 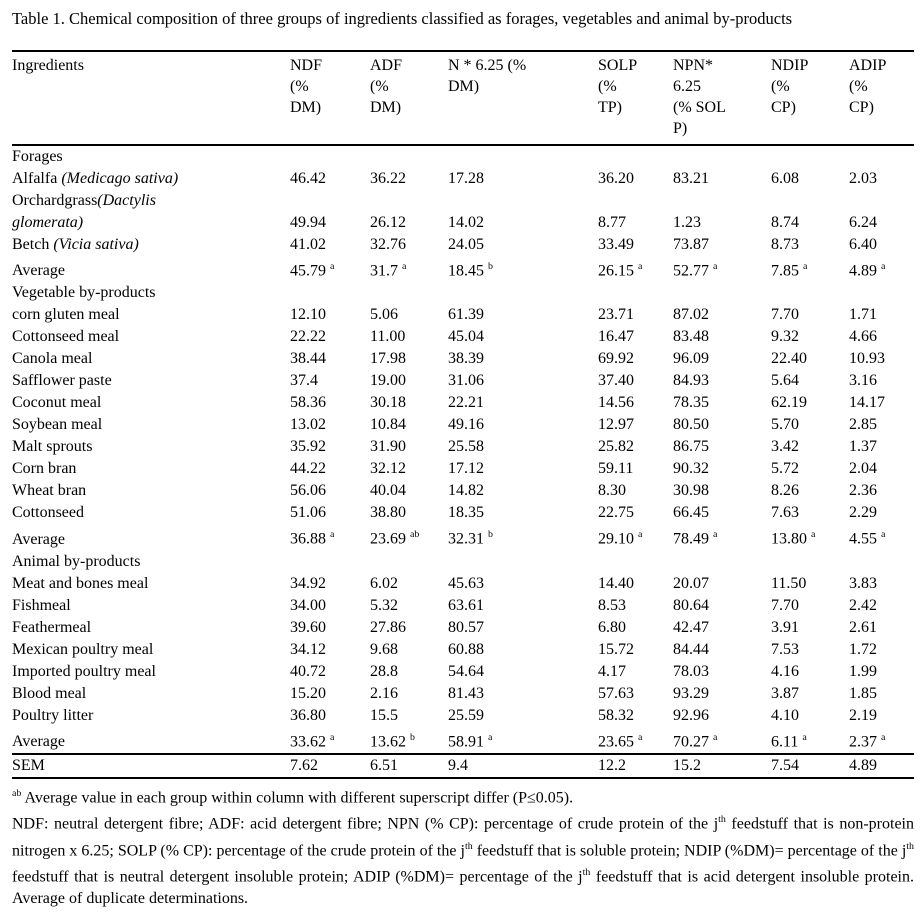 What do you see at coordinates (523, 98) in the screenshot?
I see `column-header: N * 6.25 (% DM)` at bounding box center [523, 98].